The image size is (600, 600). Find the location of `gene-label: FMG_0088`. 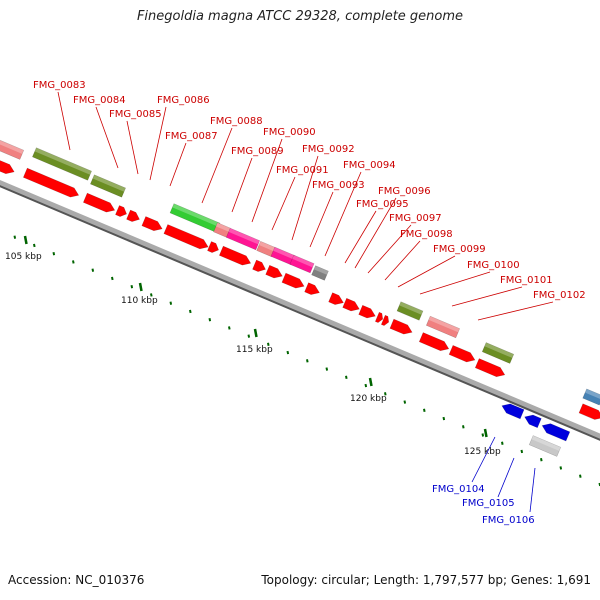

gene-label: FMG_0088 is located at coordinates (236, 121).